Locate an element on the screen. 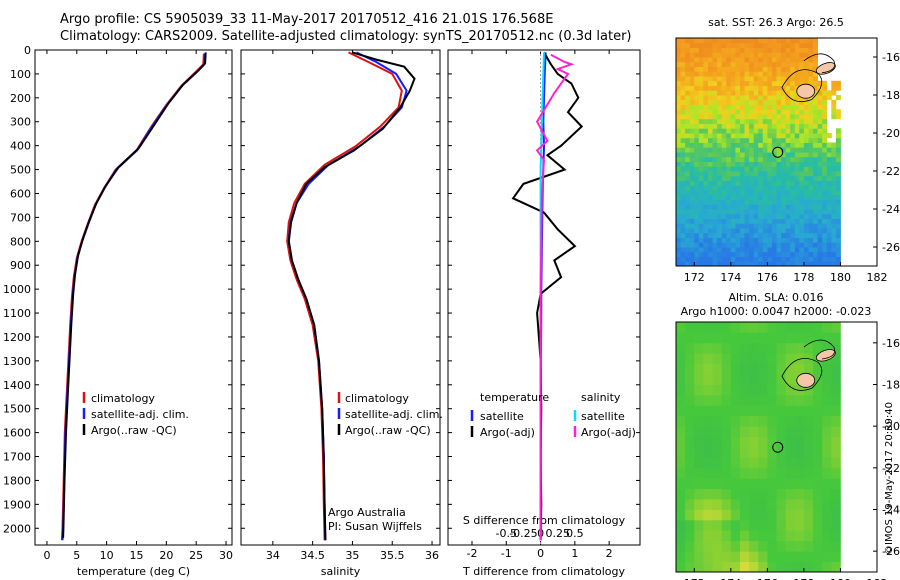  sst-map-reef-contour is located at coordinates (819, 63).